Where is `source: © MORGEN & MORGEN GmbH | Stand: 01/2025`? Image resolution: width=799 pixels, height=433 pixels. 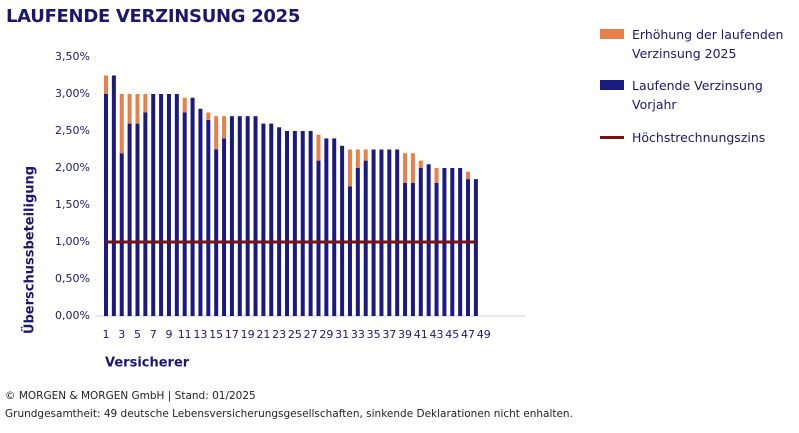
source: © MORGEN & MORGEN GmbH | Stand: 01/2025 is located at coordinates (130, 396).